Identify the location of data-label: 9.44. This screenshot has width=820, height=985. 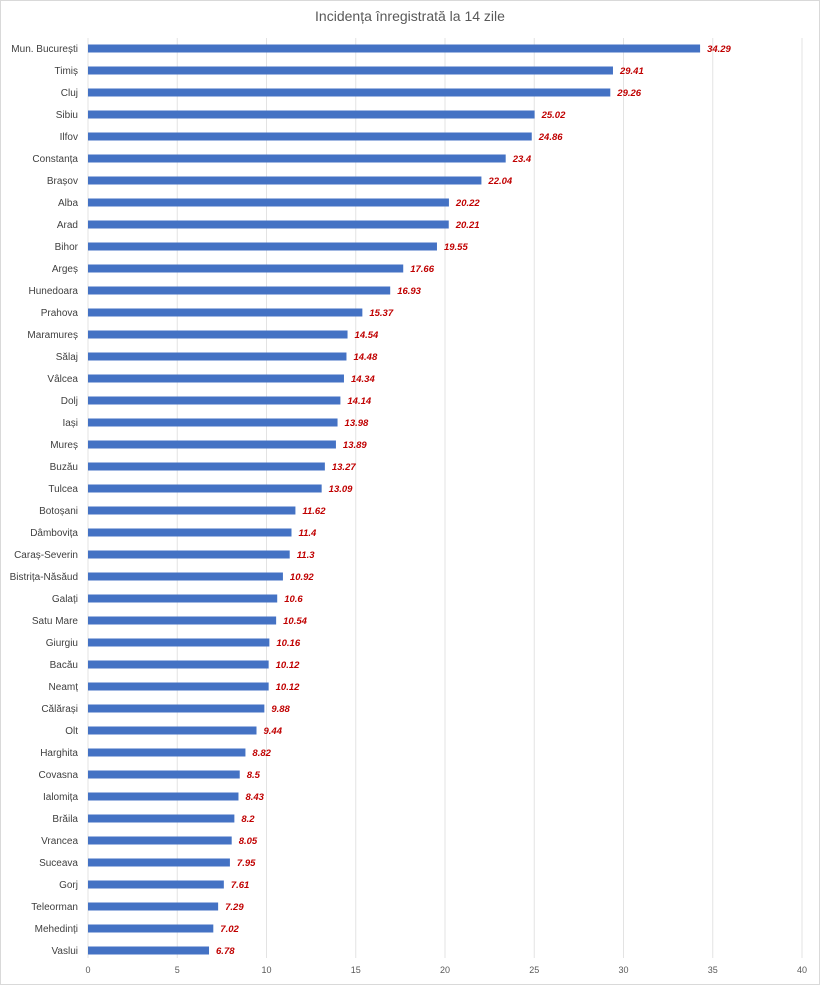
(273, 731).